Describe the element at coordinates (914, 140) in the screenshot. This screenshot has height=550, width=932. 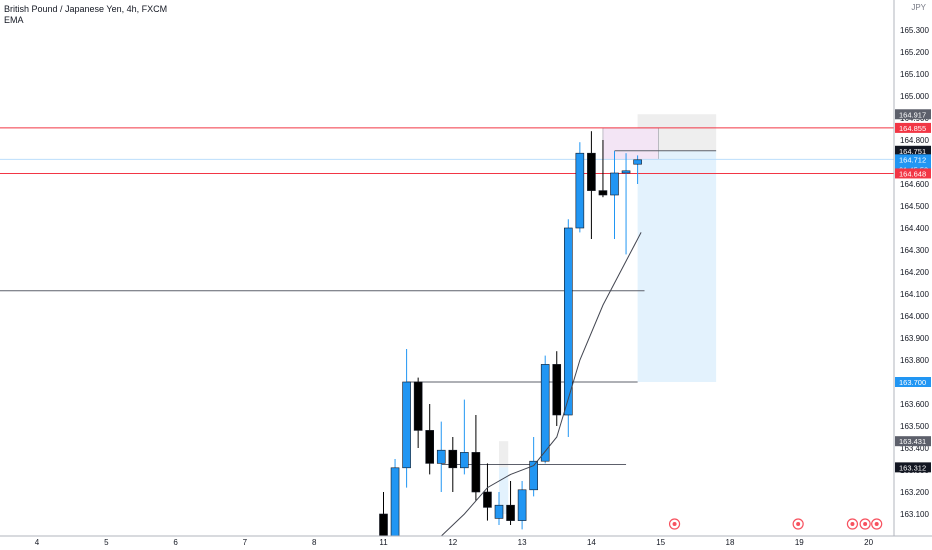
I see `y-tick-label: 164.800` at that location.